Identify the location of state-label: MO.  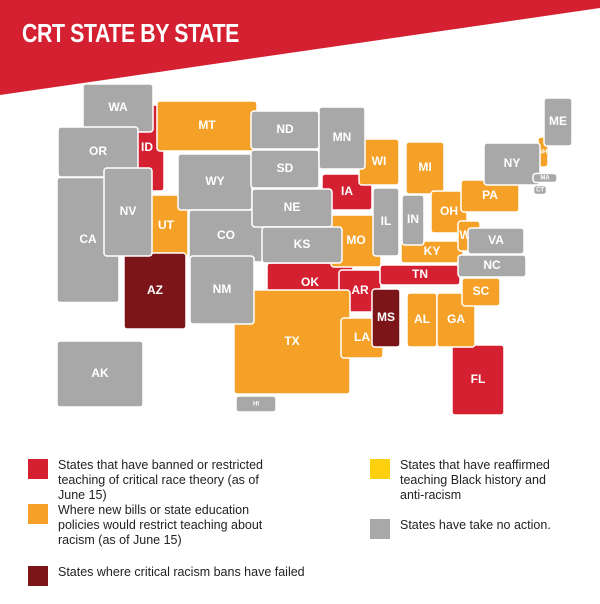
(355, 240).